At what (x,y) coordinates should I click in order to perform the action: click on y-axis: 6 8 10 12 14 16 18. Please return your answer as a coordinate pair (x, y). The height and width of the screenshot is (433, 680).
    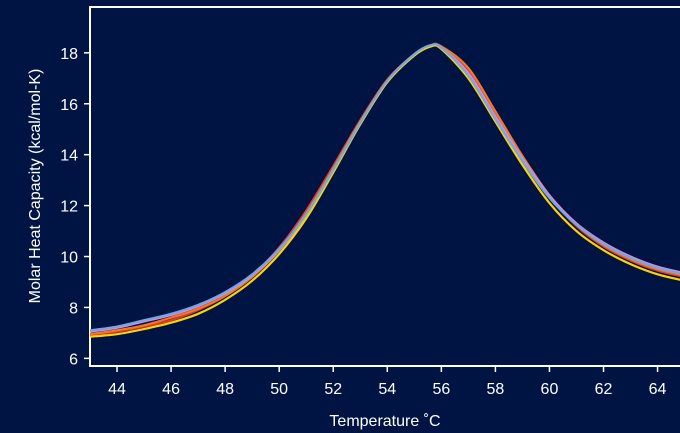
    Looking at the image, I should click on (75, 207).